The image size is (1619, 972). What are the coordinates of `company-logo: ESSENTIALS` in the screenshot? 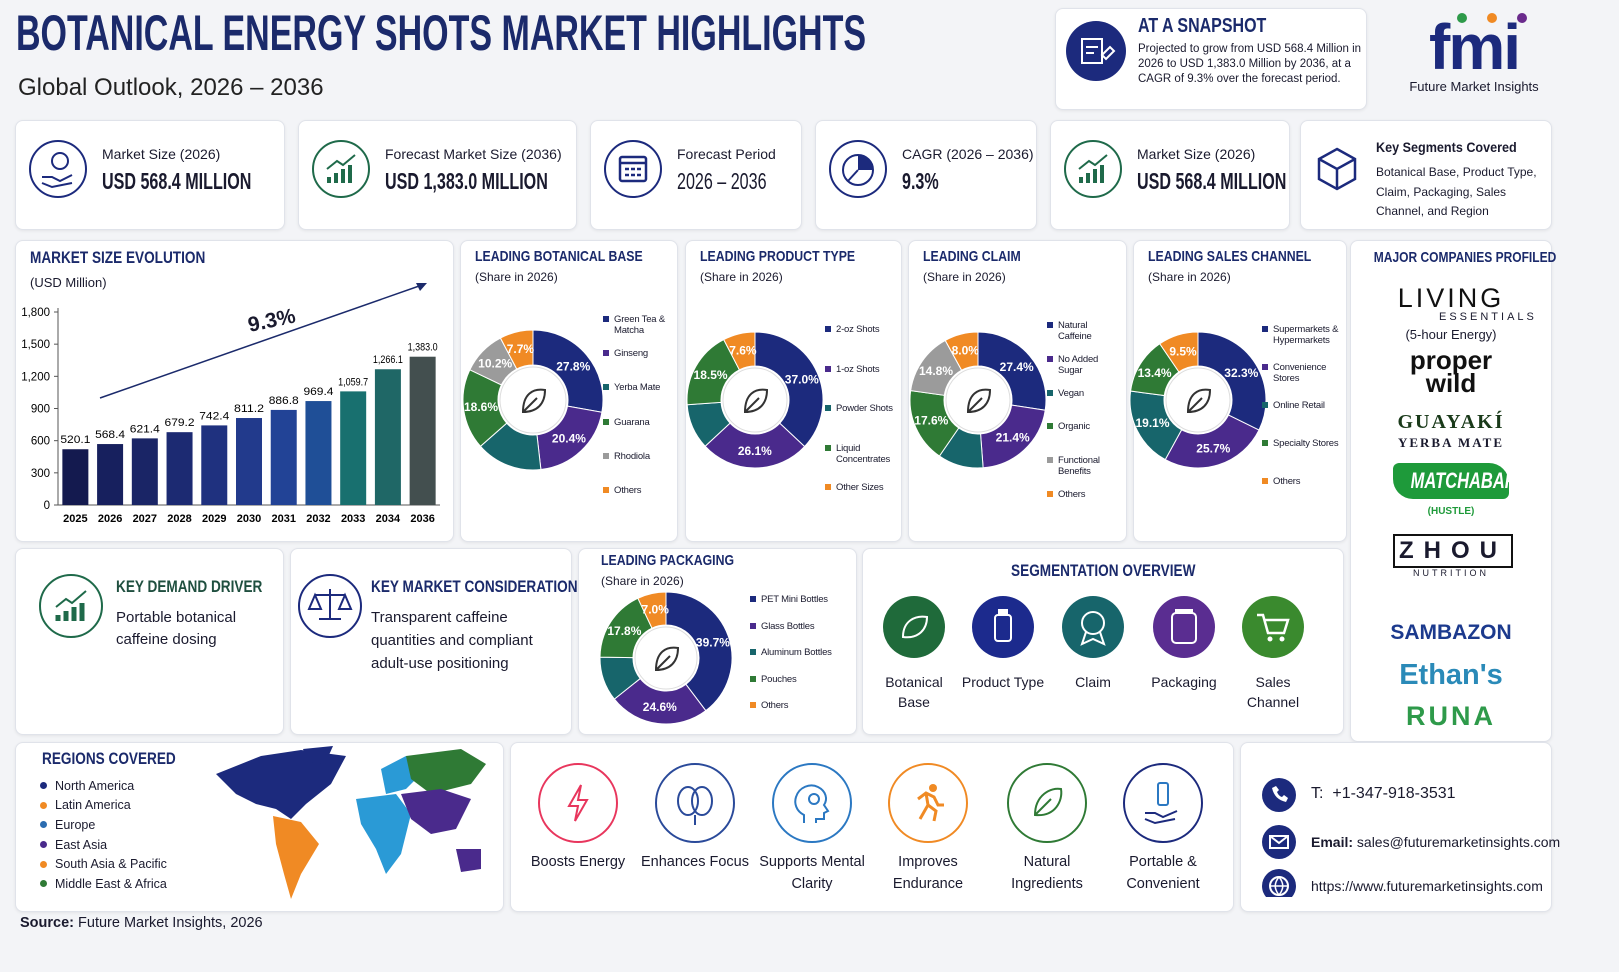 It's located at (1488, 317).